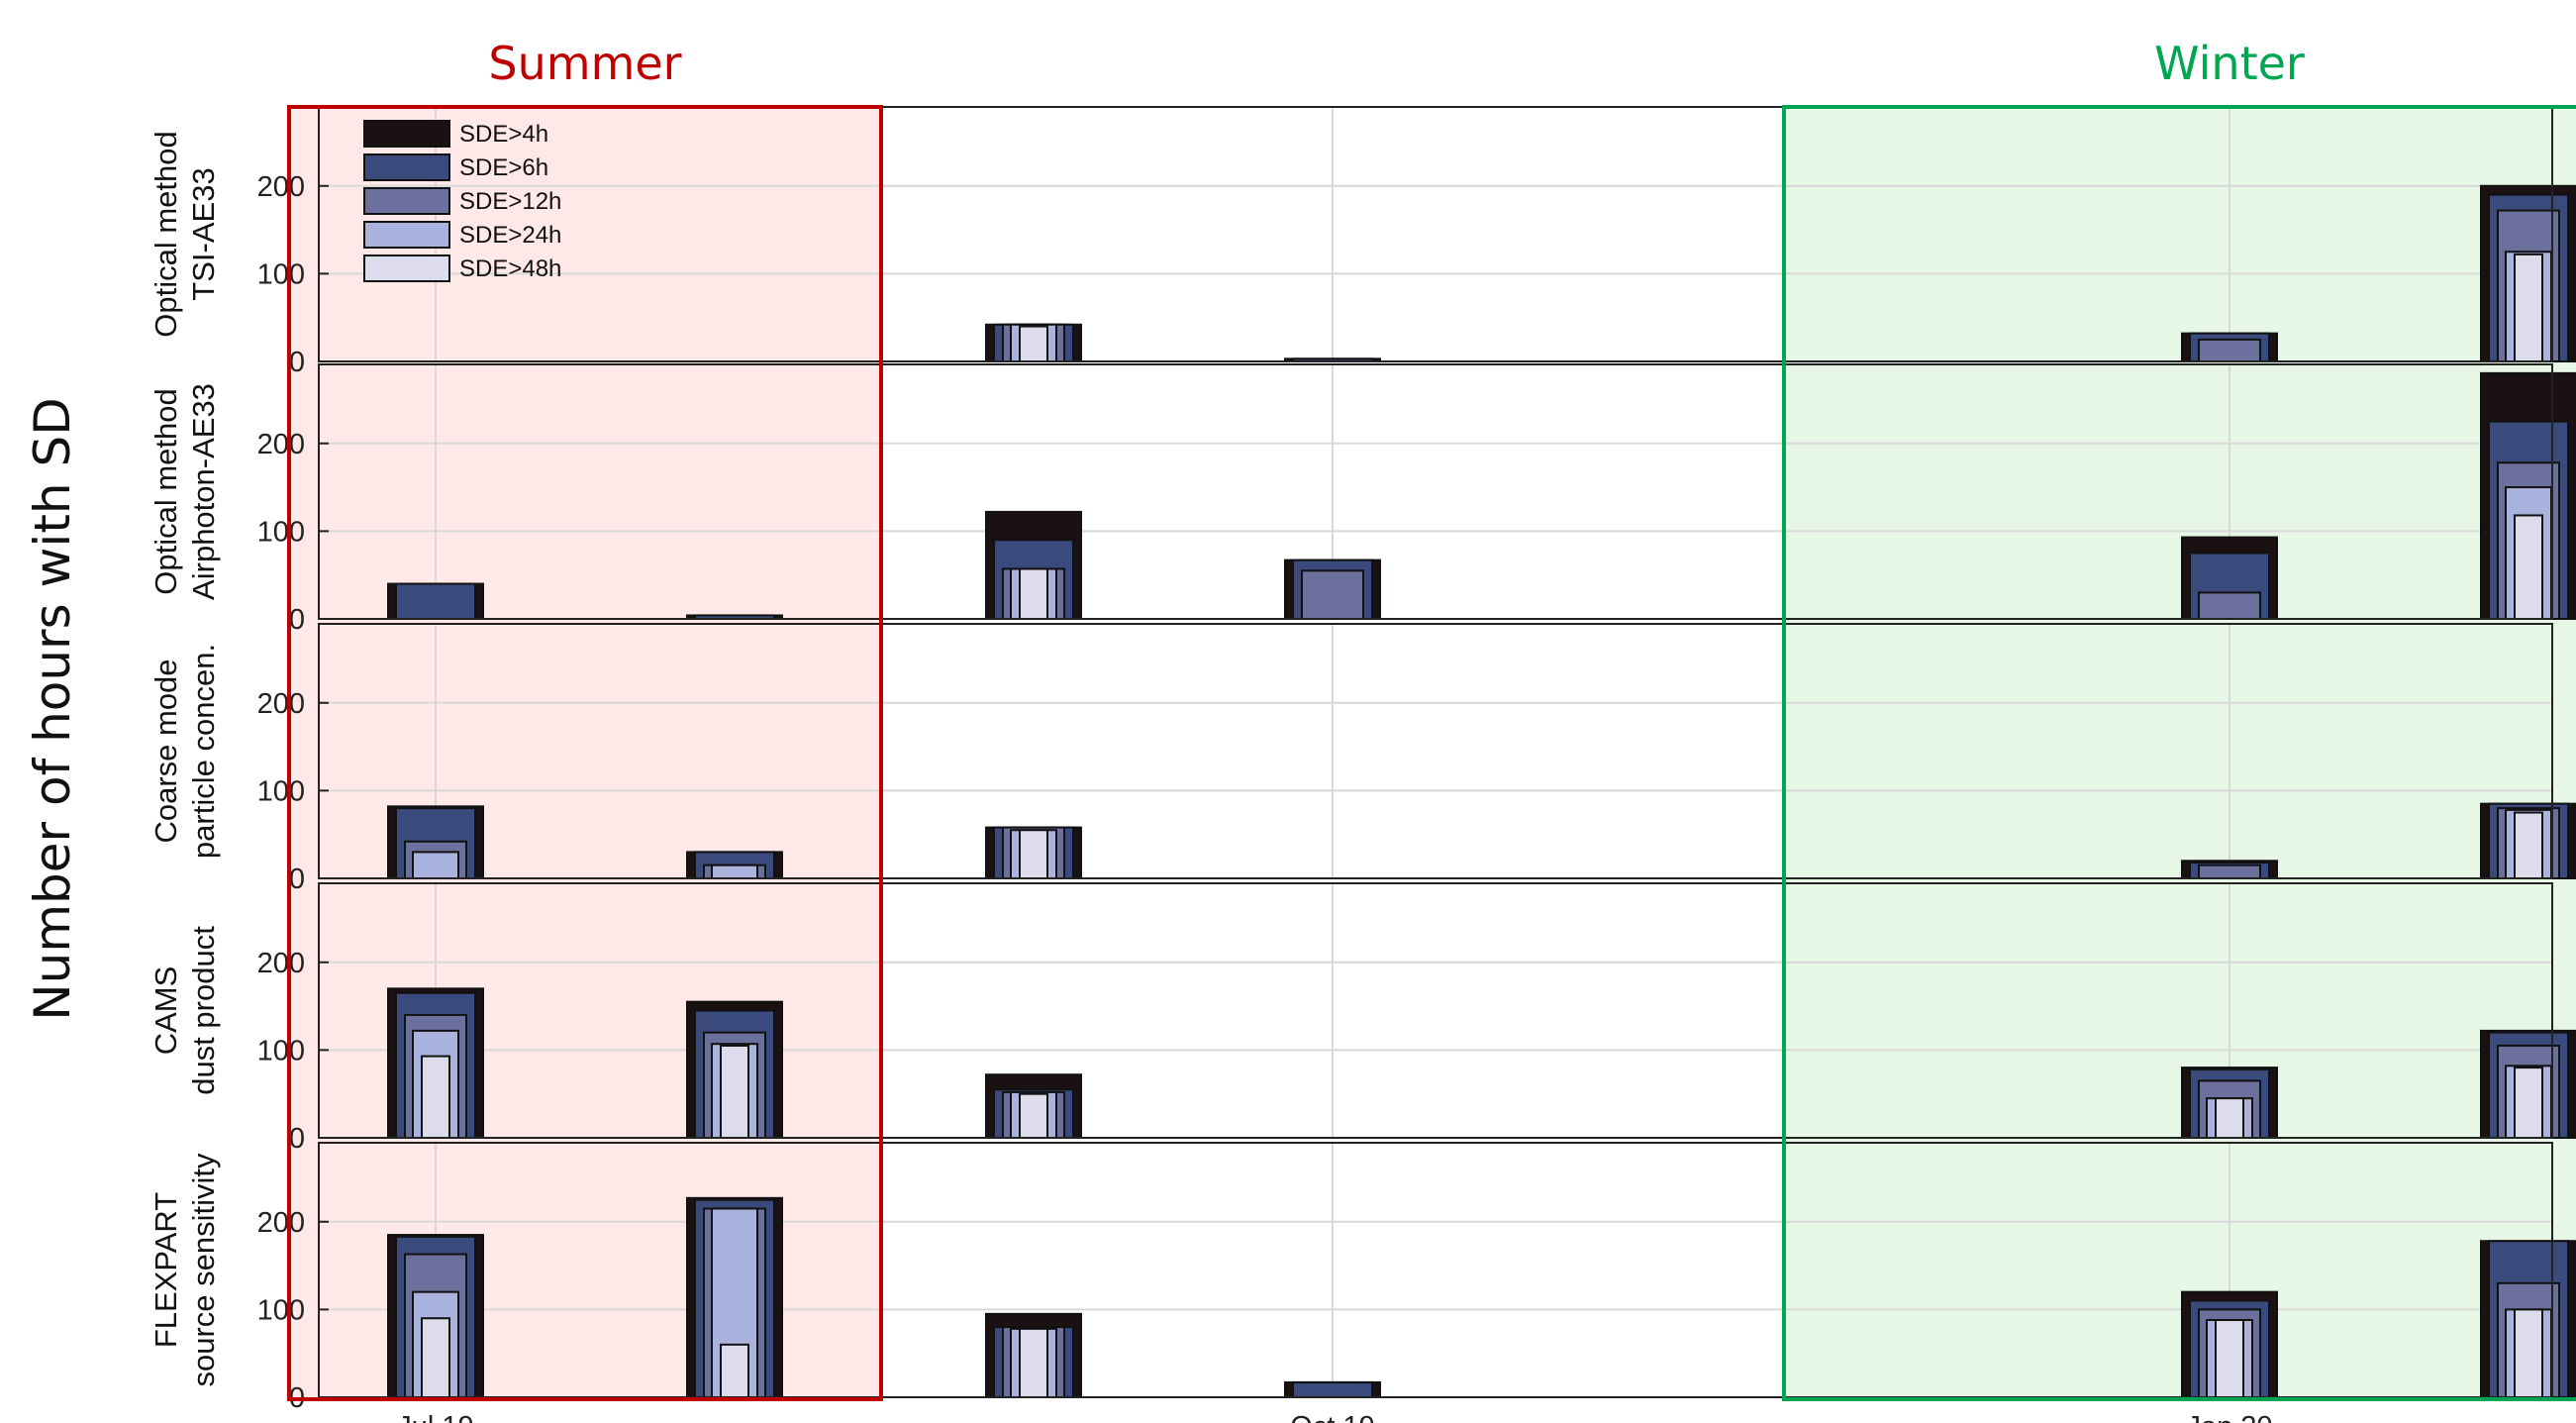  I want to click on y-axis-title: Number of hours with SD, so click(53, 709).